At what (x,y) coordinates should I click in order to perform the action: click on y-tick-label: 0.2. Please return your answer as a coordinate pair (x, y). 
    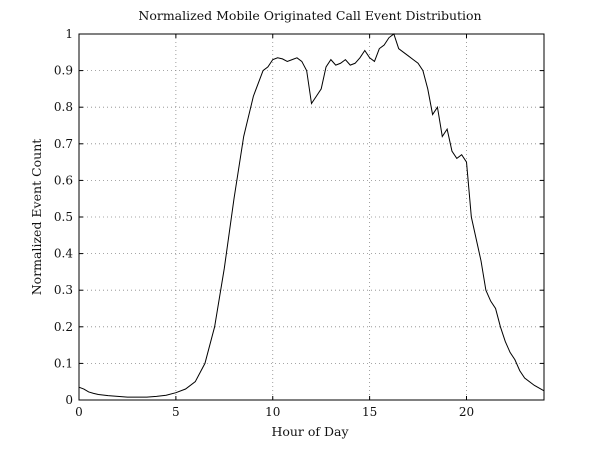
    Looking at the image, I should click on (63, 327).